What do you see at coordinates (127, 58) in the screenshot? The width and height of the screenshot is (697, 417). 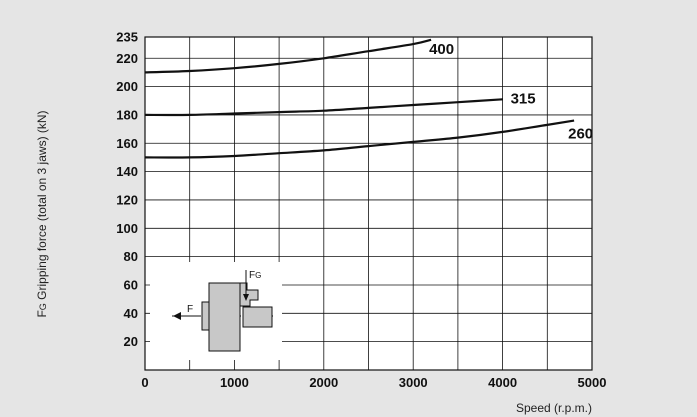 I see `y-tick-label: 220` at bounding box center [127, 58].